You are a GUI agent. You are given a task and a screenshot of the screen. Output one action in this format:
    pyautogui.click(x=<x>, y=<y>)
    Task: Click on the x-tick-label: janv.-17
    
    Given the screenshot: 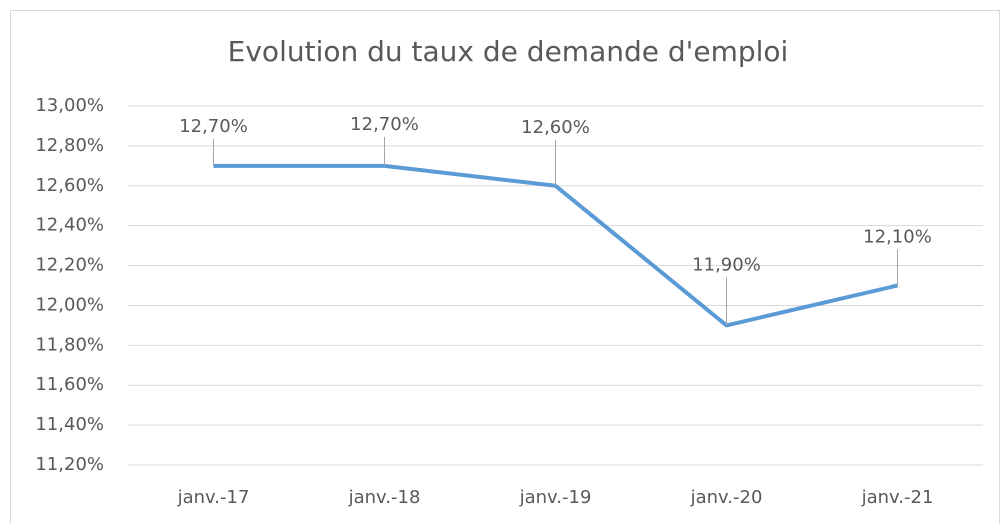 What is the action you would take?
    pyautogui.click(x=213, y=497)
    